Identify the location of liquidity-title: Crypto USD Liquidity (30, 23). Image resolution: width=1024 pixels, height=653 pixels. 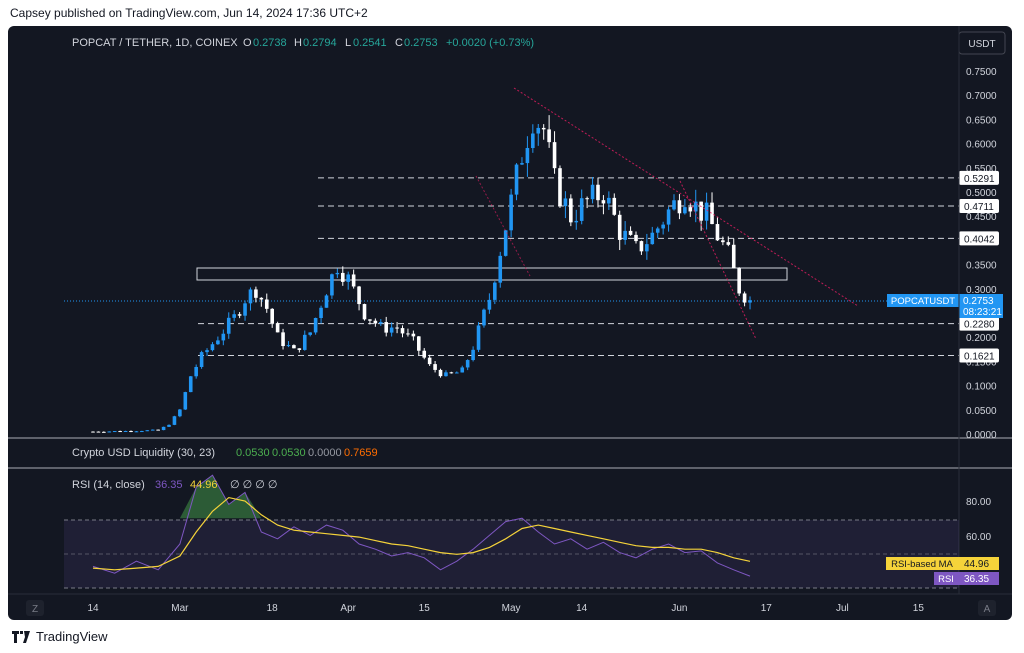
(143, 453).